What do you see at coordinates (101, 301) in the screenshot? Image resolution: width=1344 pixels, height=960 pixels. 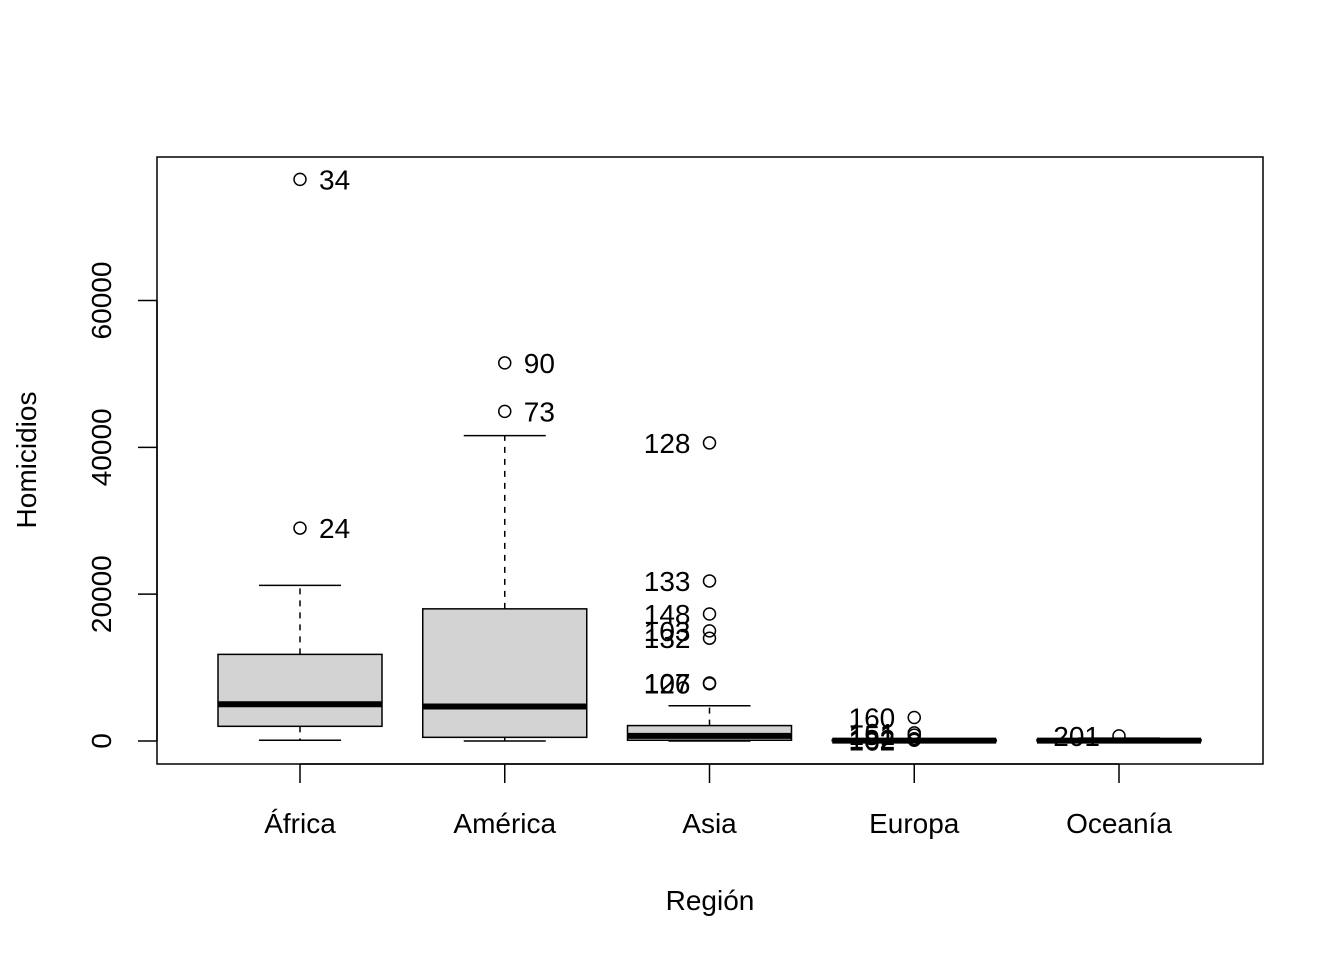 I see `y-tick-label: 60000` at bounding box center [101, 301].